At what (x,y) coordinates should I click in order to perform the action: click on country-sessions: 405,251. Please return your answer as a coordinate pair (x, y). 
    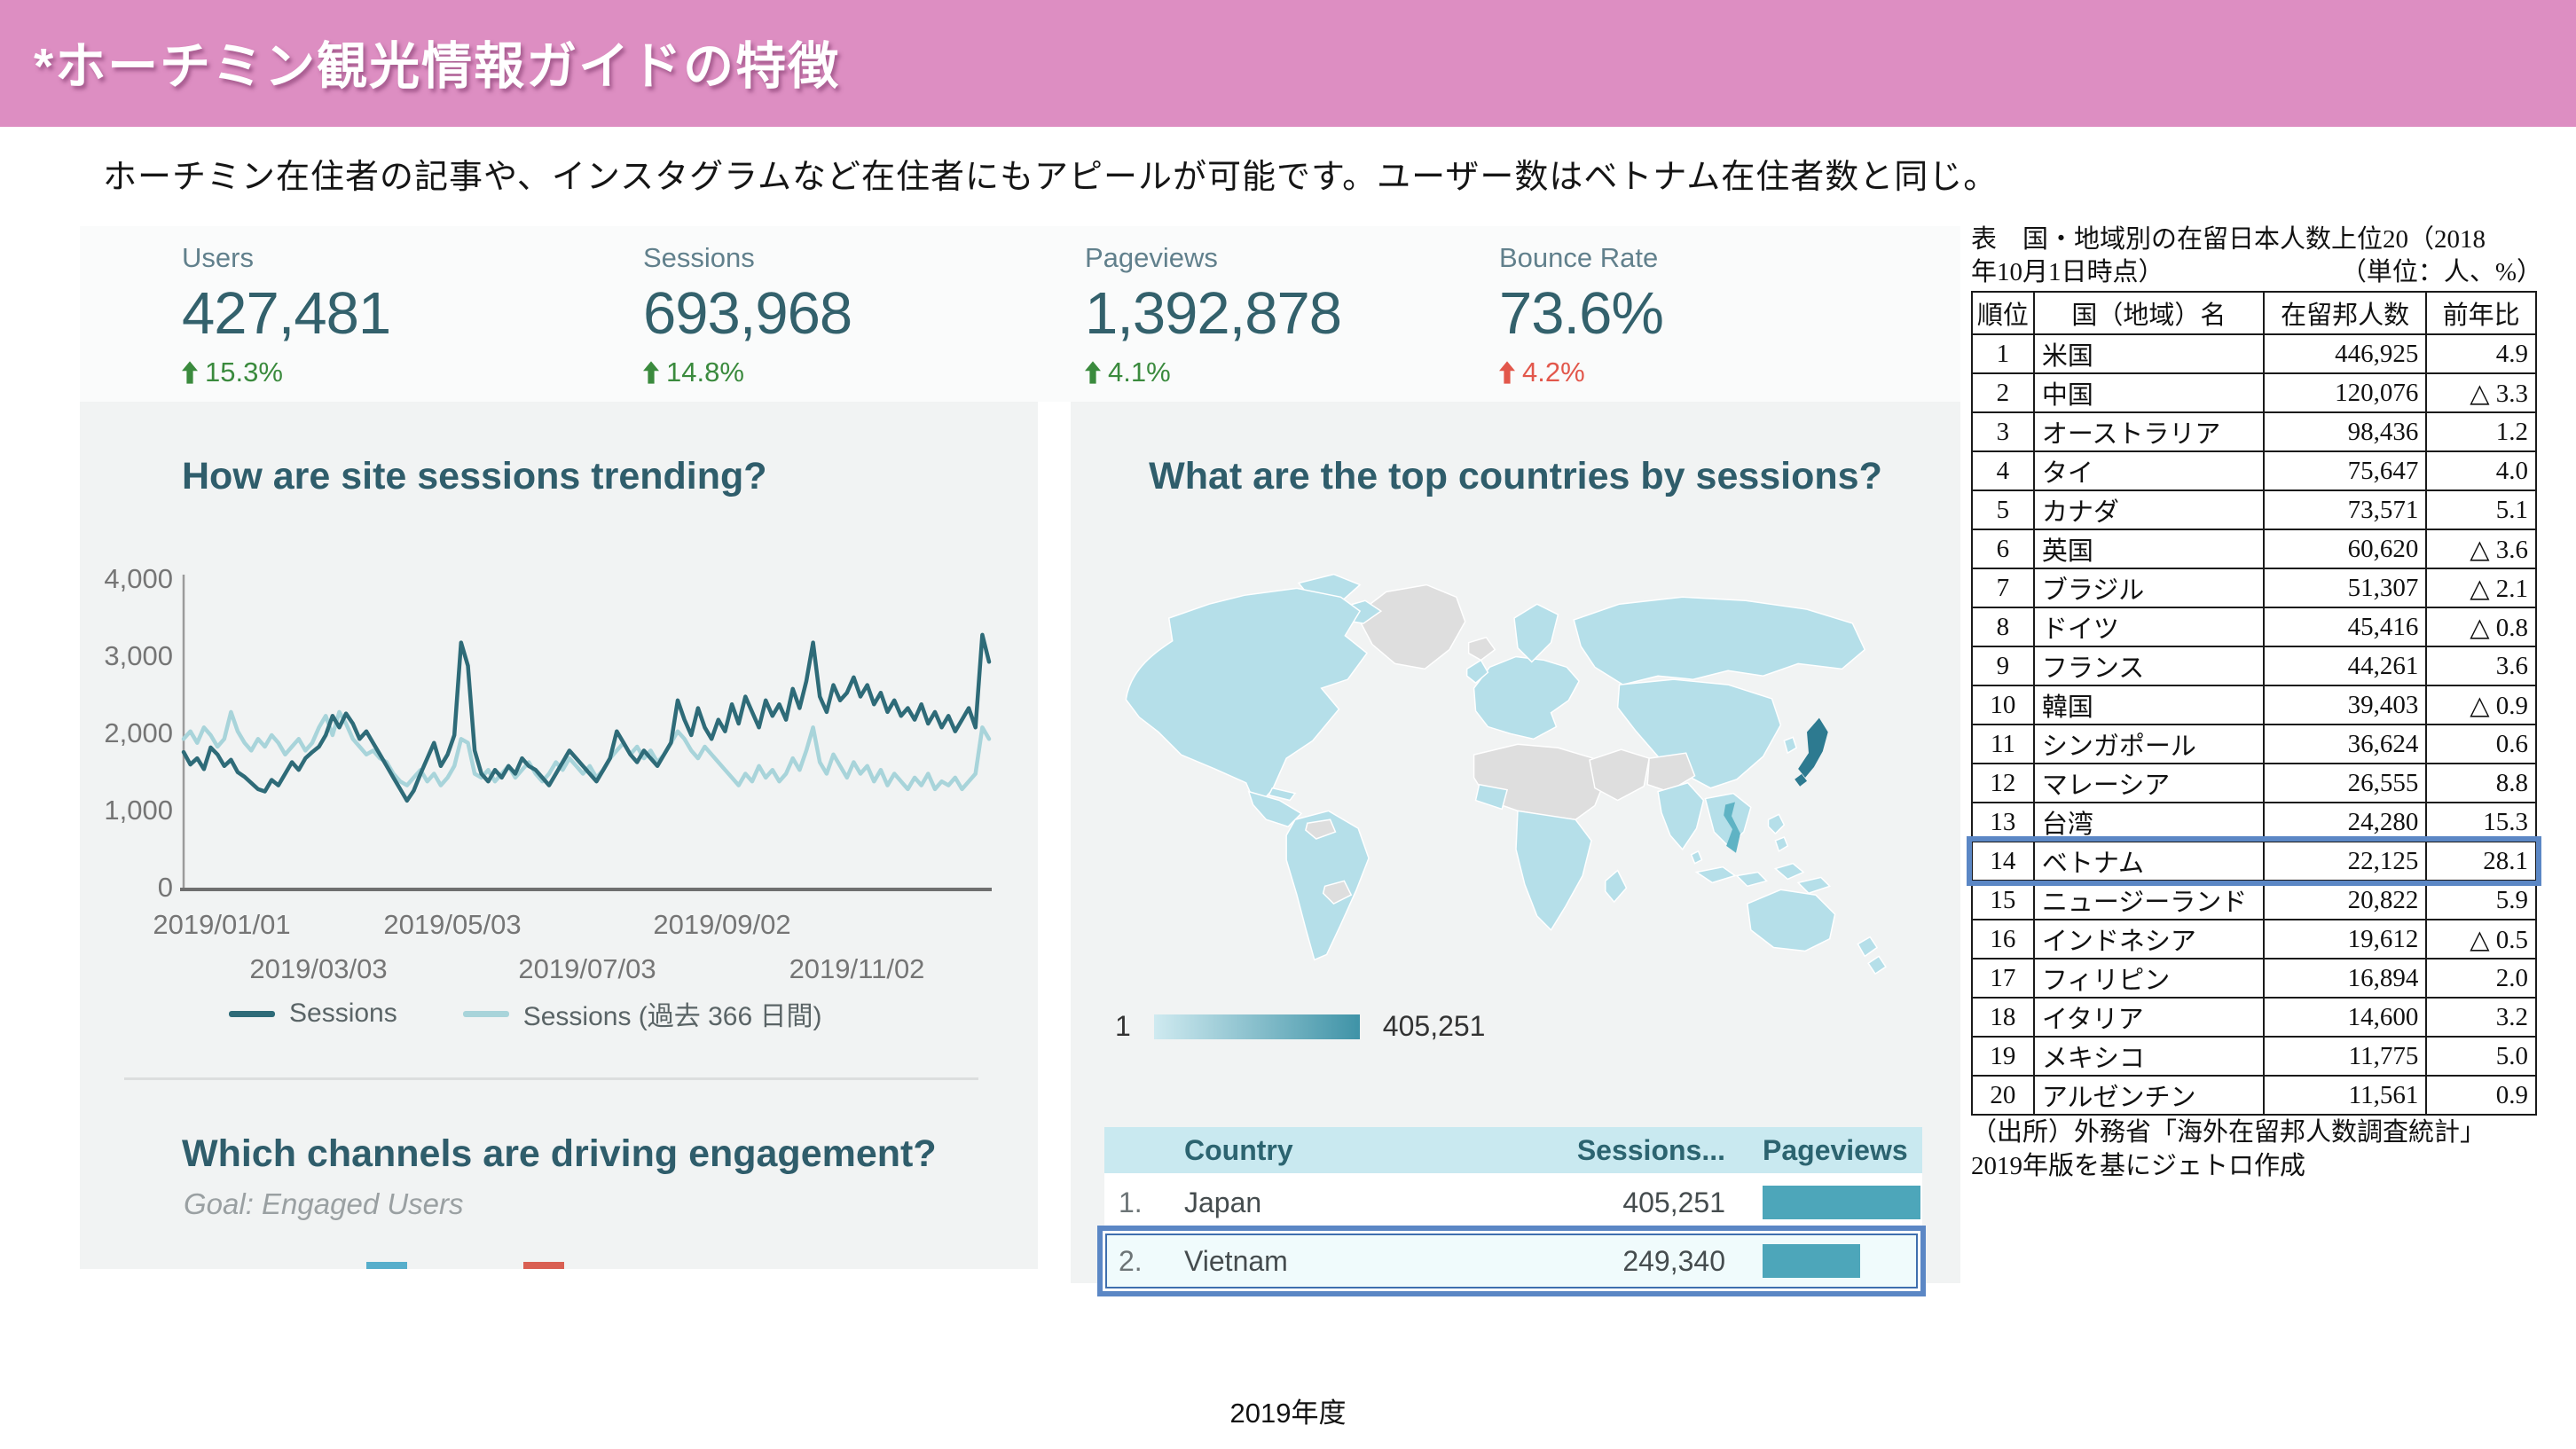
    Looking at the image, I should click on (1673, 1202).